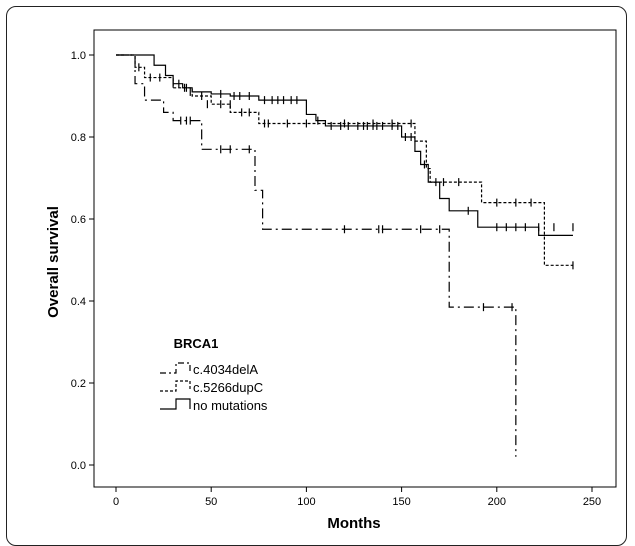 The height and width of the screenshot is (546, 635). Describe the element at coordinates (78, 302) in the screenshot. I see `y-tick-label: 0.4` at that location.